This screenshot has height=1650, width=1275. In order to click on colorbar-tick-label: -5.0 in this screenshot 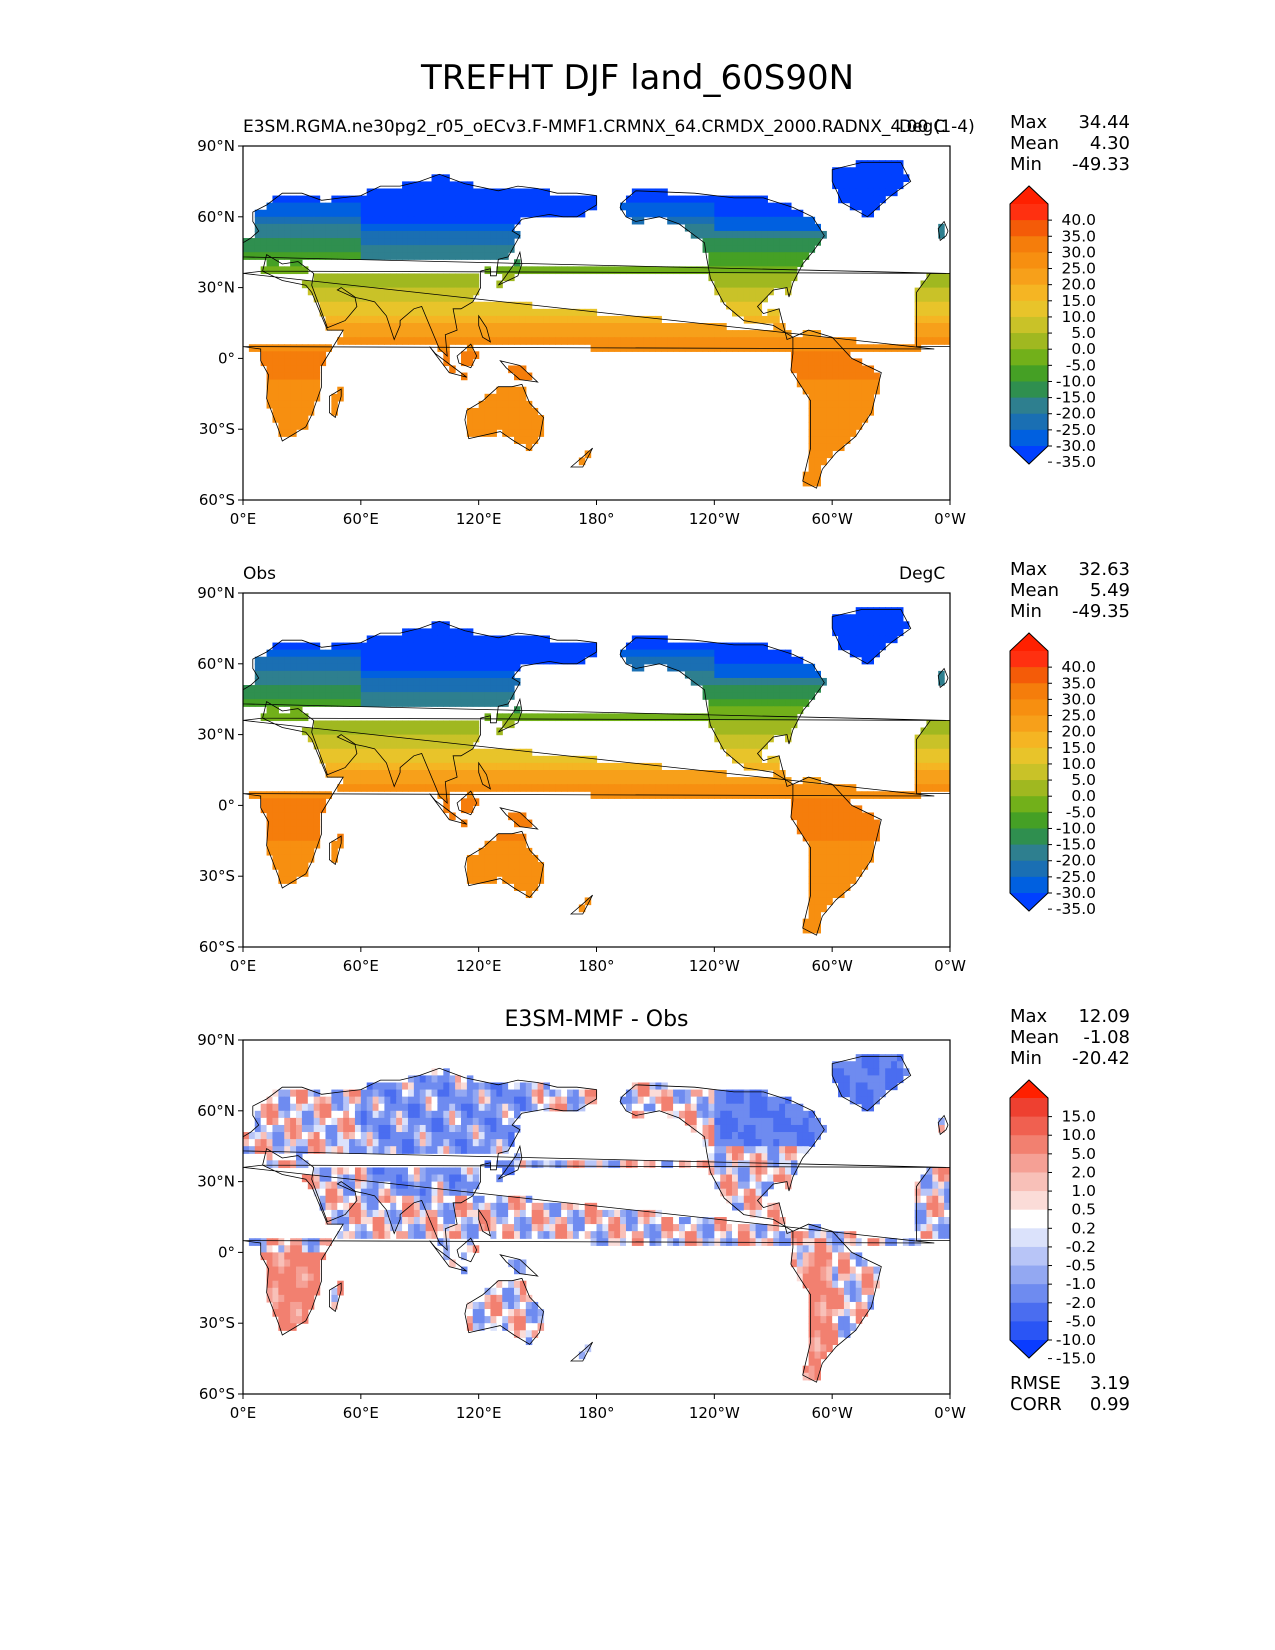, I will do `click(1081, 1321)`.